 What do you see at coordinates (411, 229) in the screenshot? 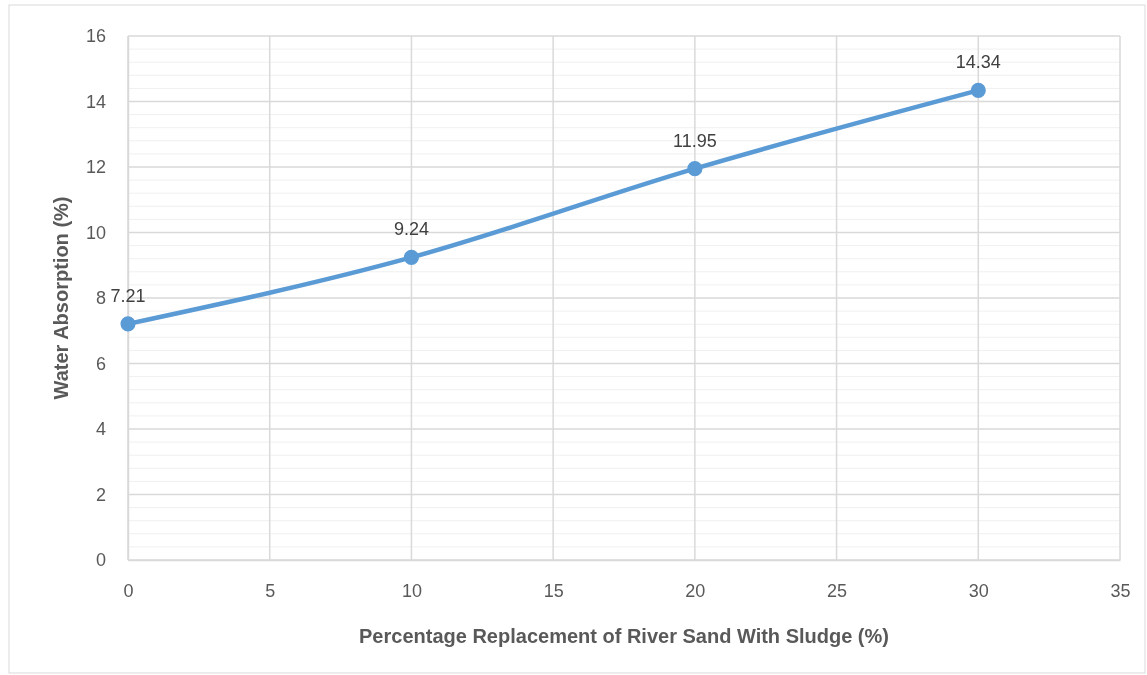
I see `data-label: 9.24` at bounding box center [411, 229].